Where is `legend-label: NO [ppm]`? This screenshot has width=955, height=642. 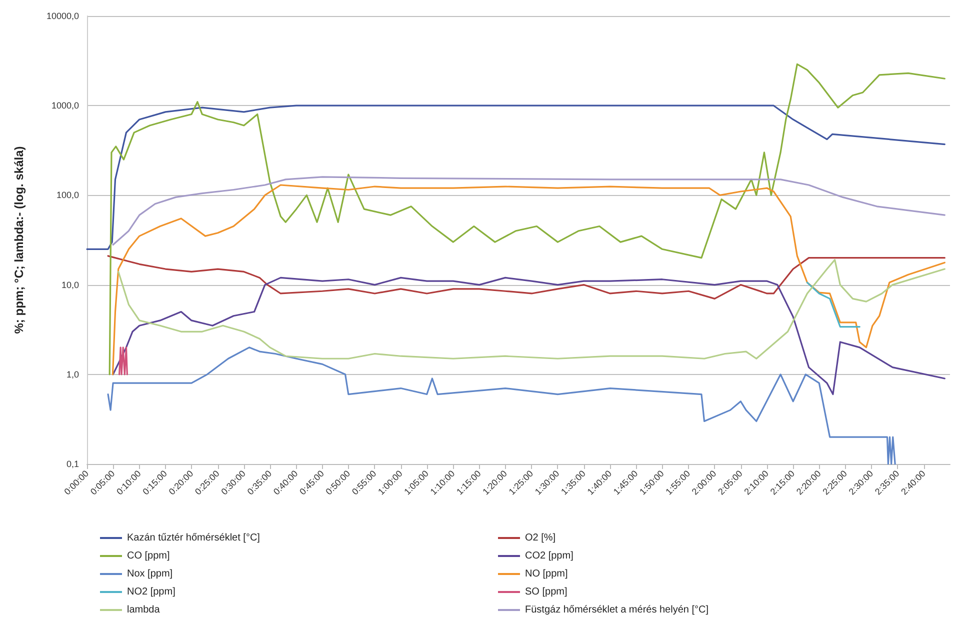 legend-label: NO [ppm] is located at coordinates (546, 574).